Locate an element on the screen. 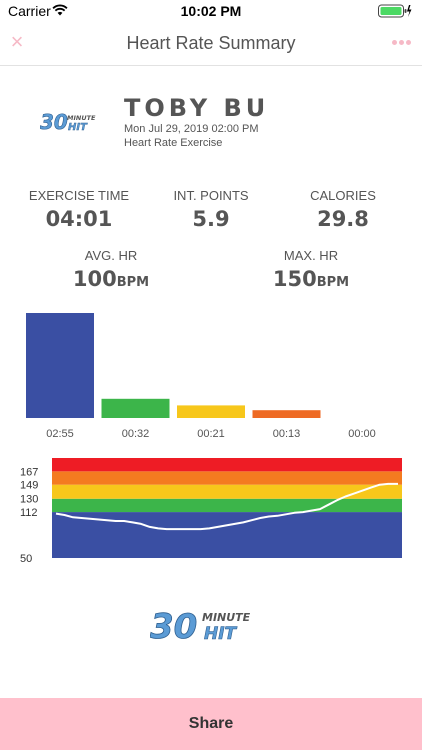 The width and height of the screenshot is (422, 750). status-bar: Carrier 10:02 PM is located at coordinates (211, 11).